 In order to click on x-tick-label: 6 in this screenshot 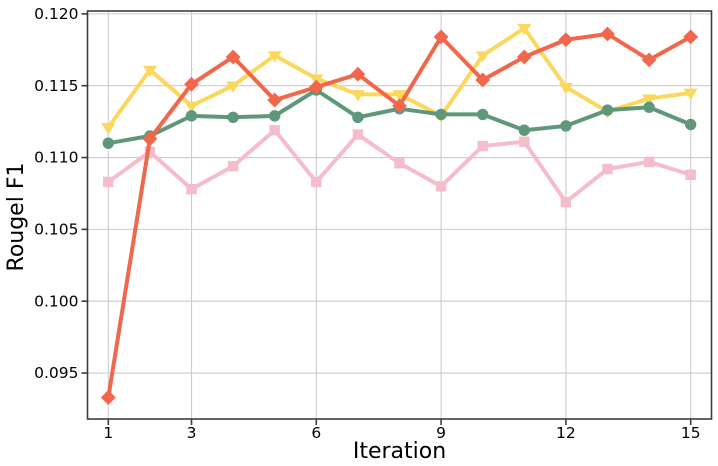, I will do `click(316, 433)`.